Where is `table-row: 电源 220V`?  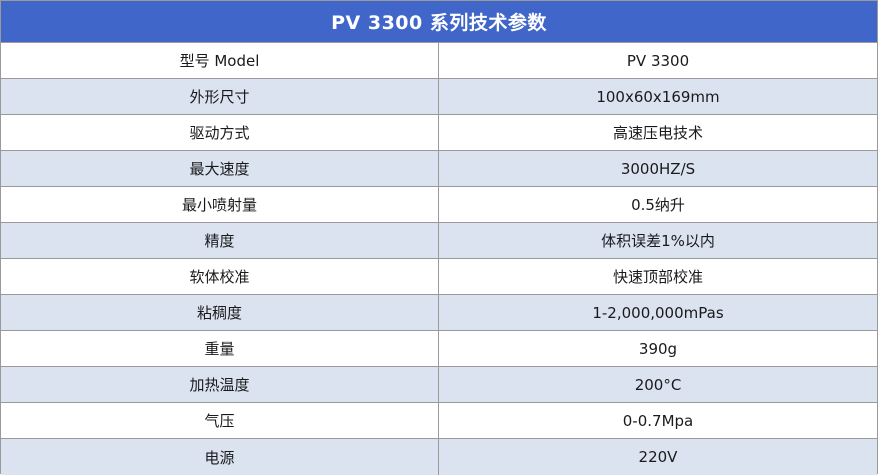 table-row: 电源 220V is located at coordinates (439, 457).